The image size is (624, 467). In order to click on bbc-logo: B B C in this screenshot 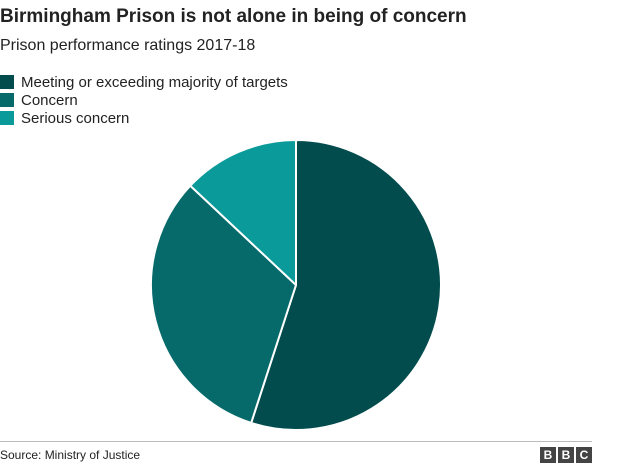, I will do `click(566, 455)`.